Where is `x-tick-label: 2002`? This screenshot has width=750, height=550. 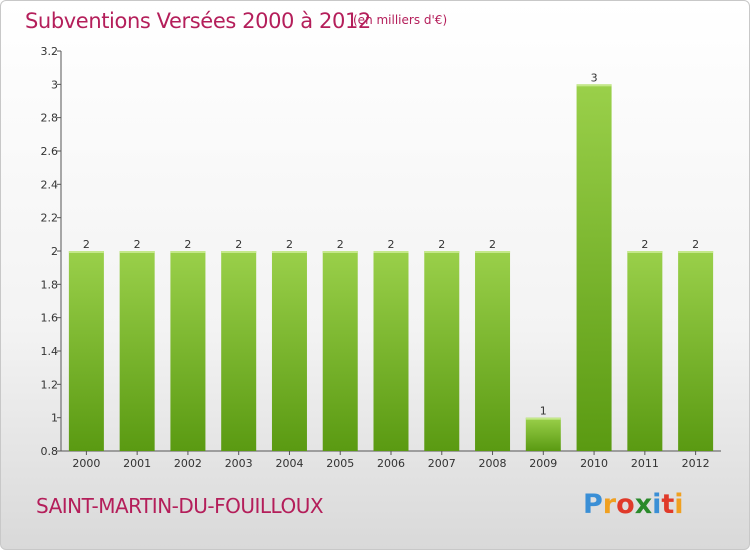 x-tick-label: 2002 is located at coordinates (188, 463).